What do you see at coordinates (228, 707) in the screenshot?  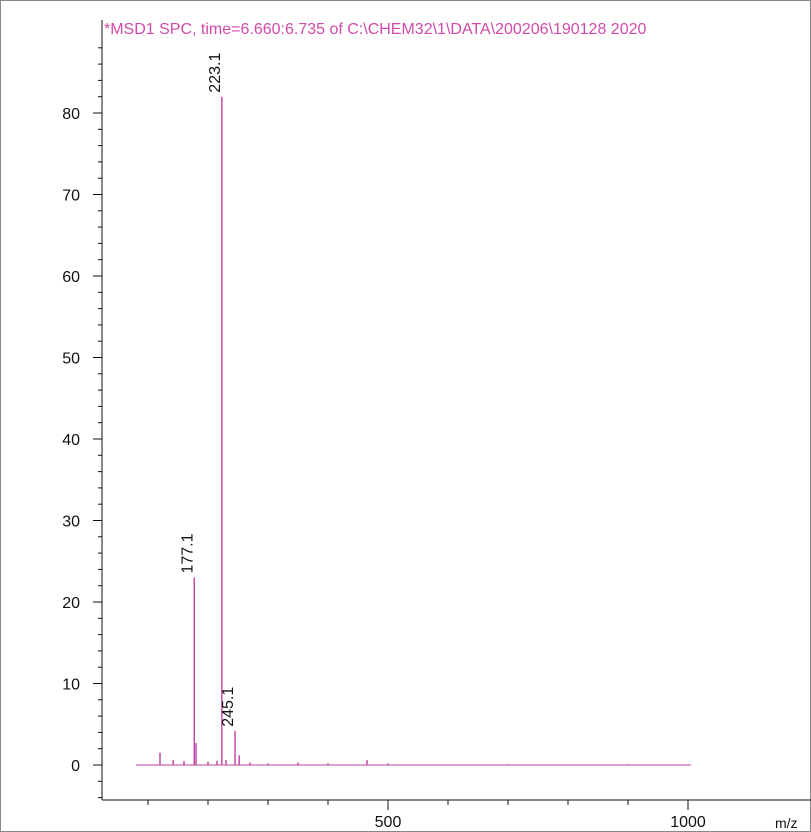 I see `peak-label: 245.1` at bounding box center [228, 707].